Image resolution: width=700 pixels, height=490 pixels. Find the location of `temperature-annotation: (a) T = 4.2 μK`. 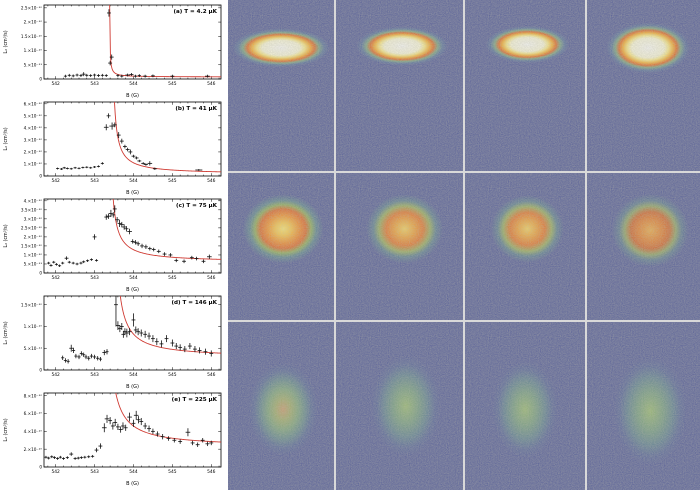

temperature-annotation: (a) T = 4.2 μK is located at coordinates (195, 12).